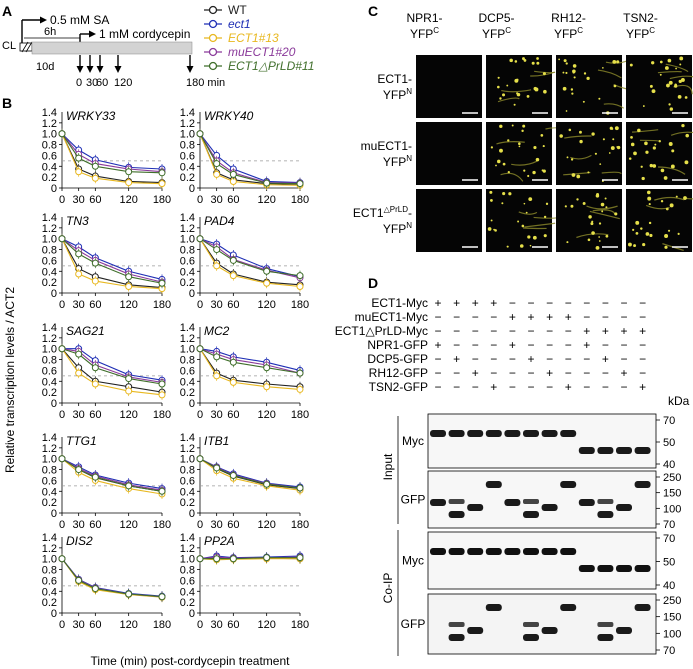 This screenshot has height=669, width=693. Describe the element at coordinates (187, 261) in the screenshot. I see `y-tick-label: 0.6` at that location.